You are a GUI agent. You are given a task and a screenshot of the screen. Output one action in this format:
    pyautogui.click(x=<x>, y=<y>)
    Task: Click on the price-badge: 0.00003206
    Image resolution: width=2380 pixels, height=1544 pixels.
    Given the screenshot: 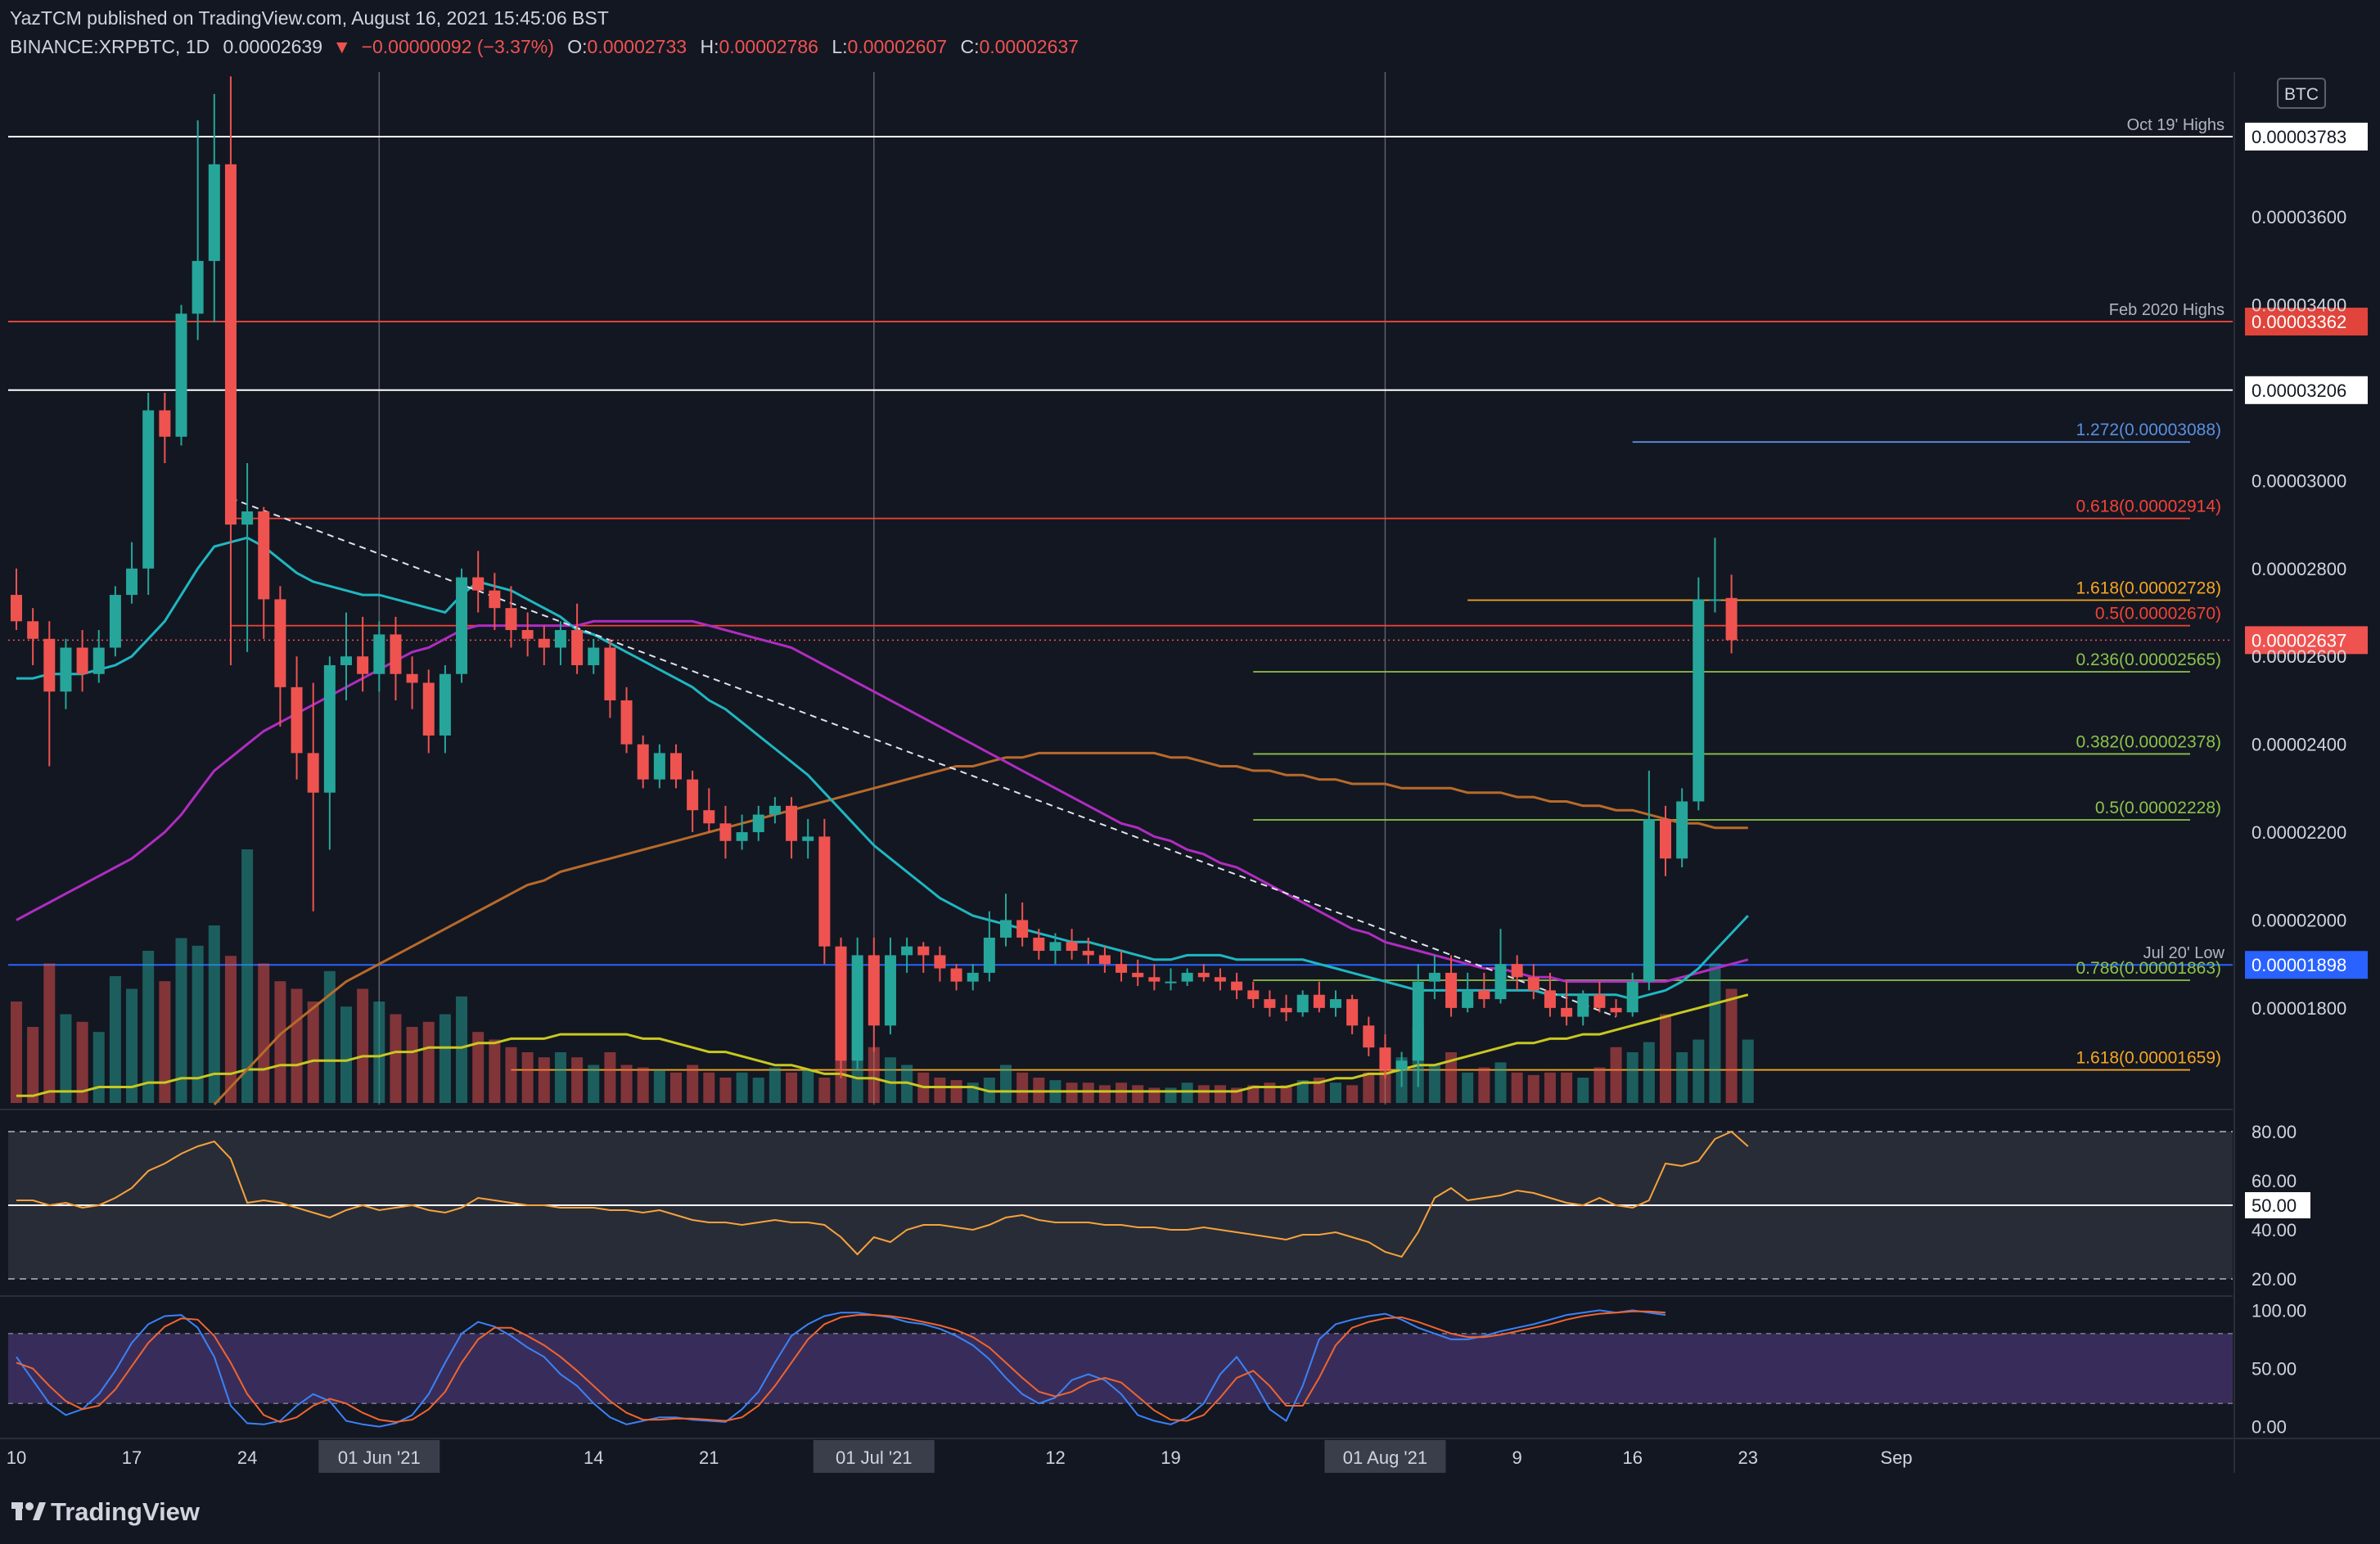 What is the action you would take?
    pyautogui.click(x=2306, y=390)
    